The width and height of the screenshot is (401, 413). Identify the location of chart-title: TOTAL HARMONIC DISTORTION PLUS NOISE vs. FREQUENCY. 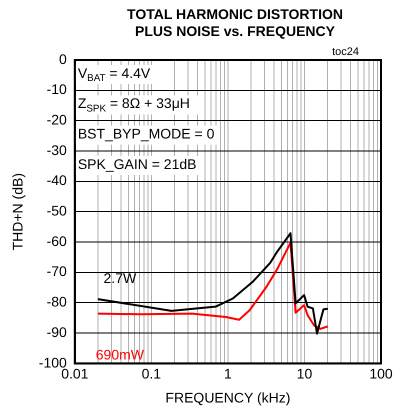
(235, 23).